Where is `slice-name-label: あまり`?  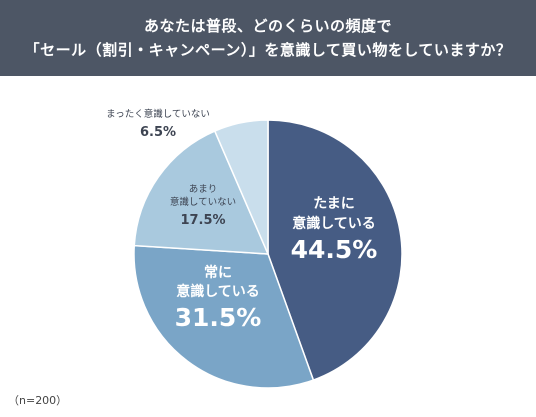 slice-name-label: あまり is located at coordinates (203, 189).